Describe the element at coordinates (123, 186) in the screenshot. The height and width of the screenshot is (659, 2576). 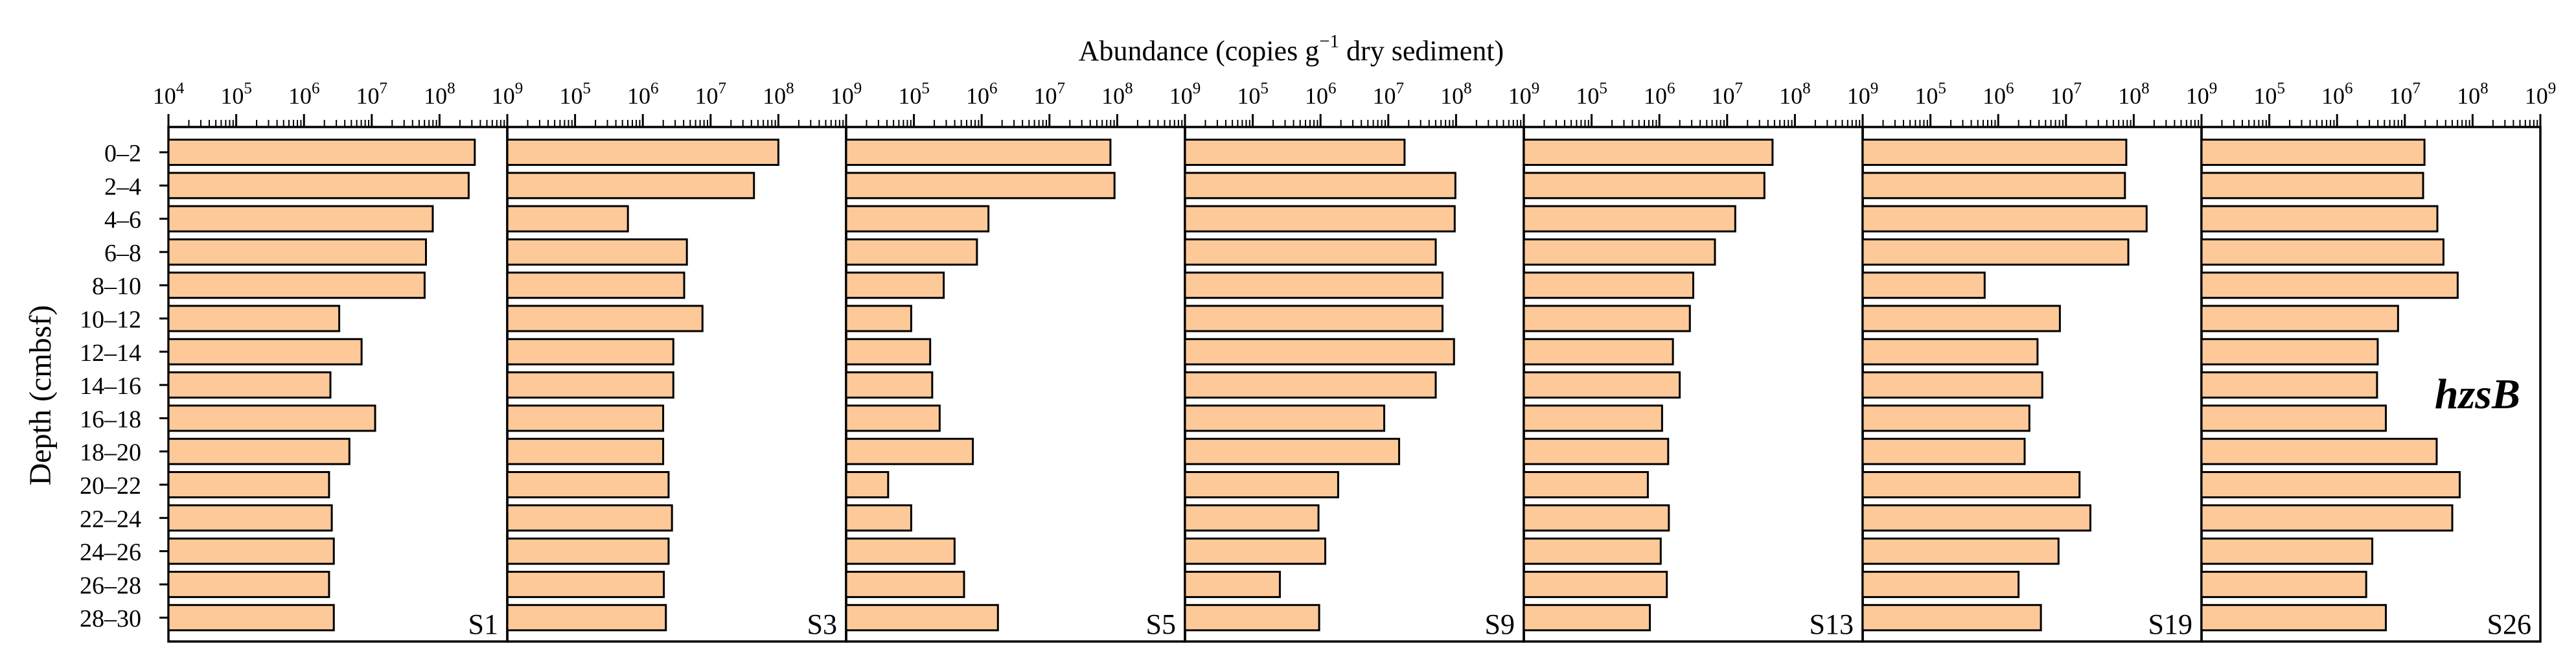
I see `depth-label: 2–4` at that location.